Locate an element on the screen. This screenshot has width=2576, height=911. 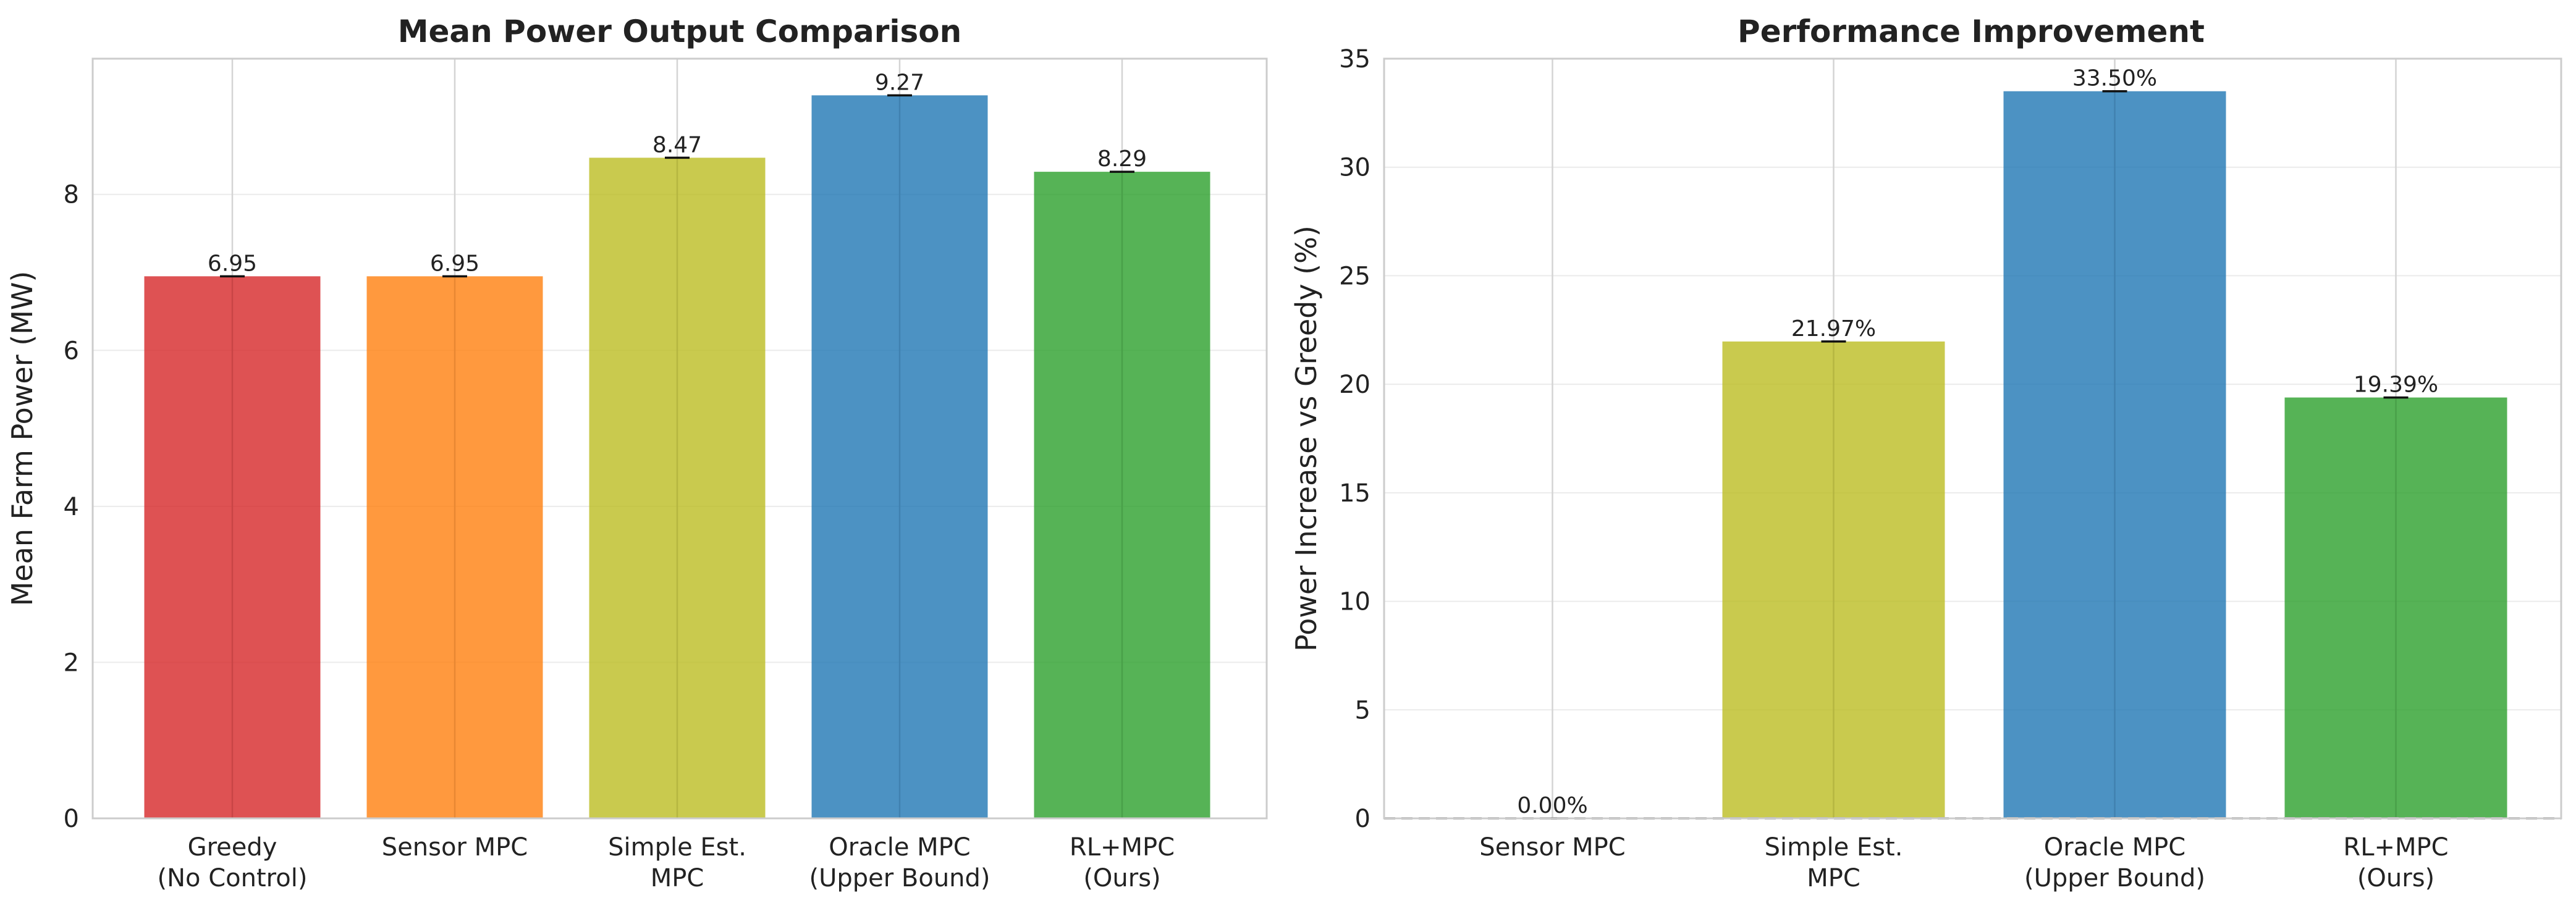
value-label: 33.50% is located at coordinates (2114, 78).